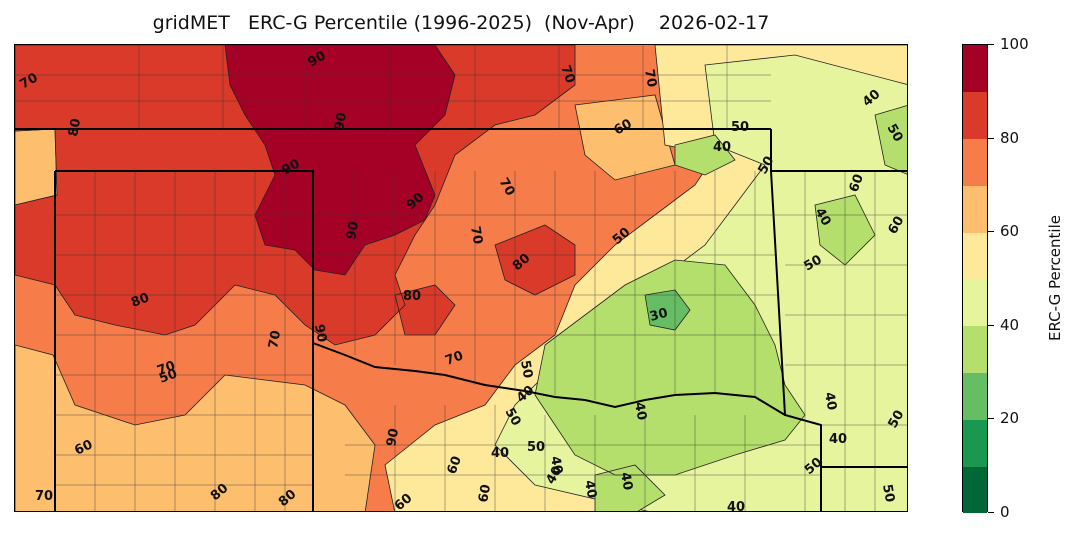 The image size is (1080, 537). What do you see at coordinates (1014, 44) in the screenshot?
I see `colorbar-tick-label: 100` at bounding box center [1014, 44].